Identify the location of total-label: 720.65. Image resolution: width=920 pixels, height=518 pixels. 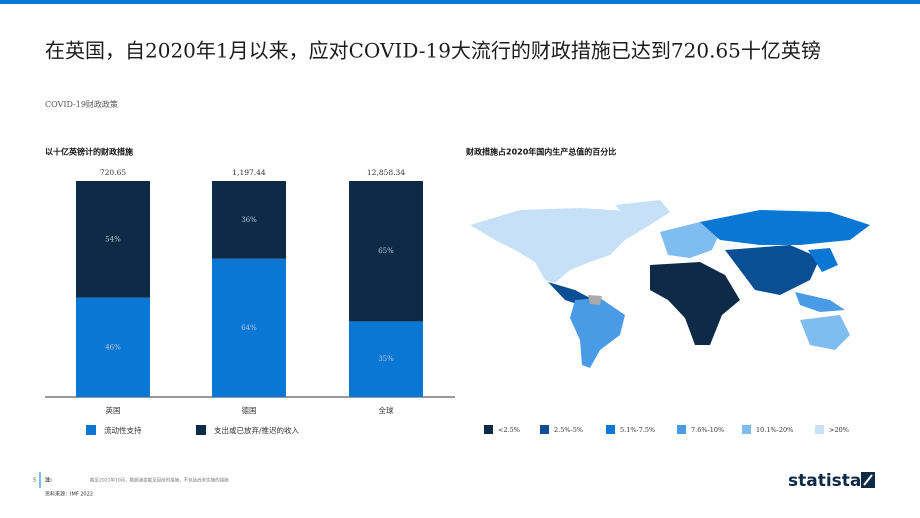
(113, 172).